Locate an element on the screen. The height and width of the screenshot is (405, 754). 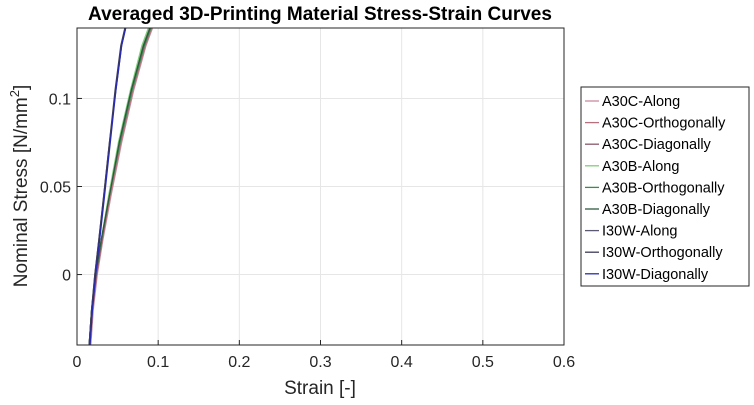
y-axis-label-main: Nominal Stress [N/mm is located at coordinates (21, 192).